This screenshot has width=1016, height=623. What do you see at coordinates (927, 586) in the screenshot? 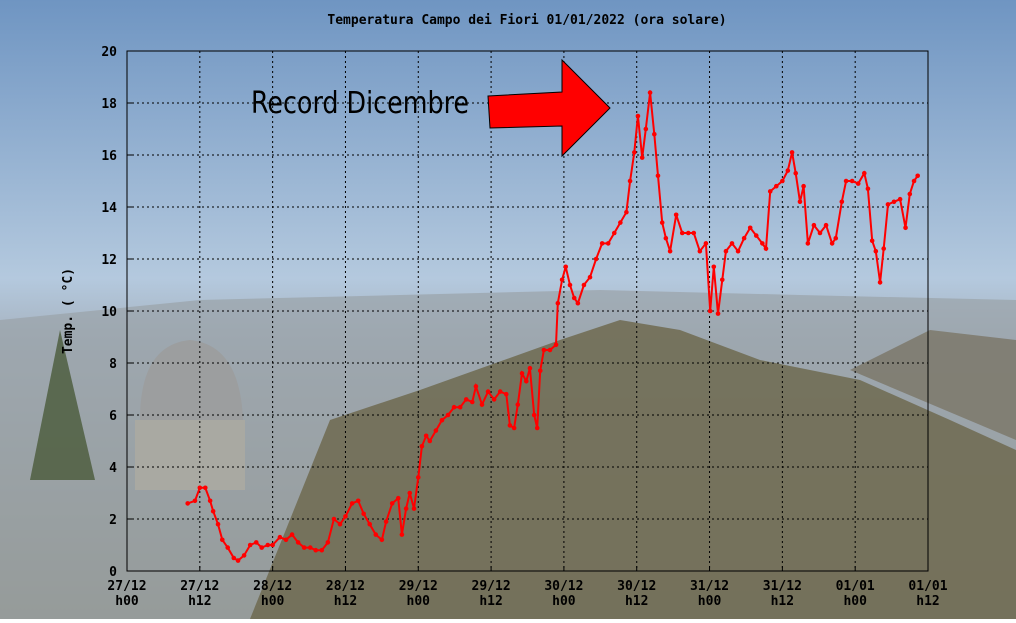
I see `x-tick-label: 01/01` at bounding box center [927, 586].